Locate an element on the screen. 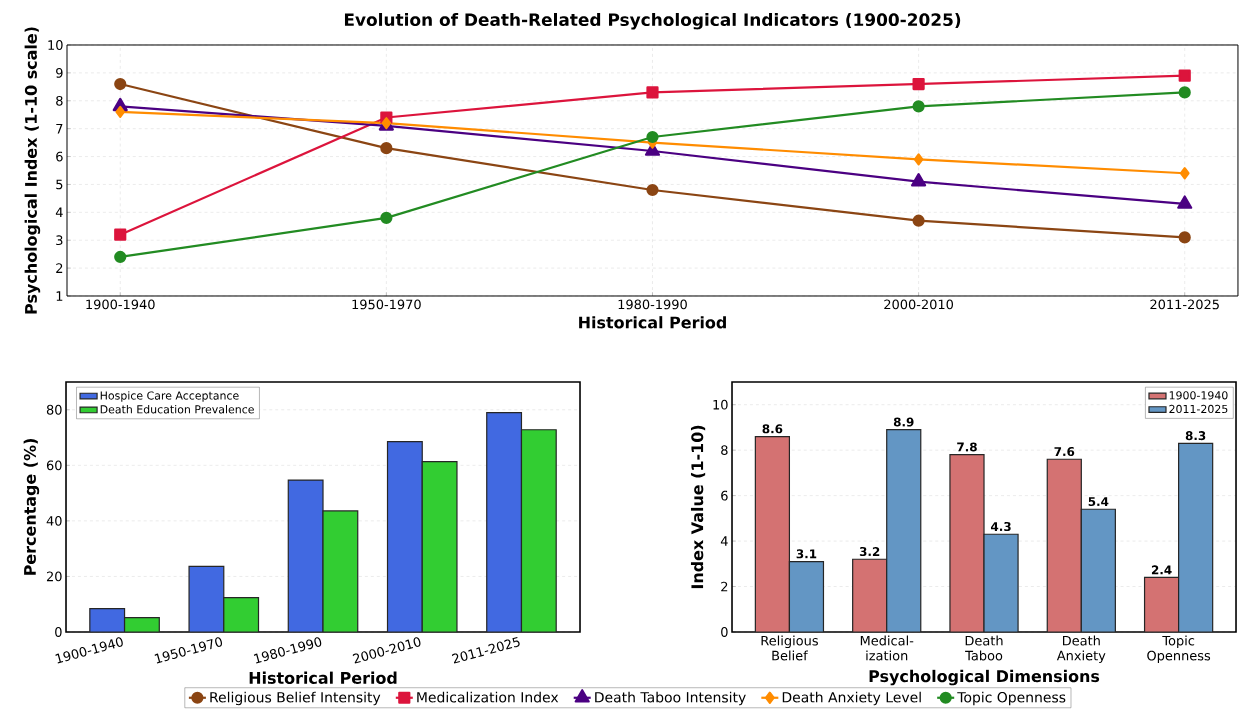  y-tick-label: 60 is located at coordinates (54, 465).